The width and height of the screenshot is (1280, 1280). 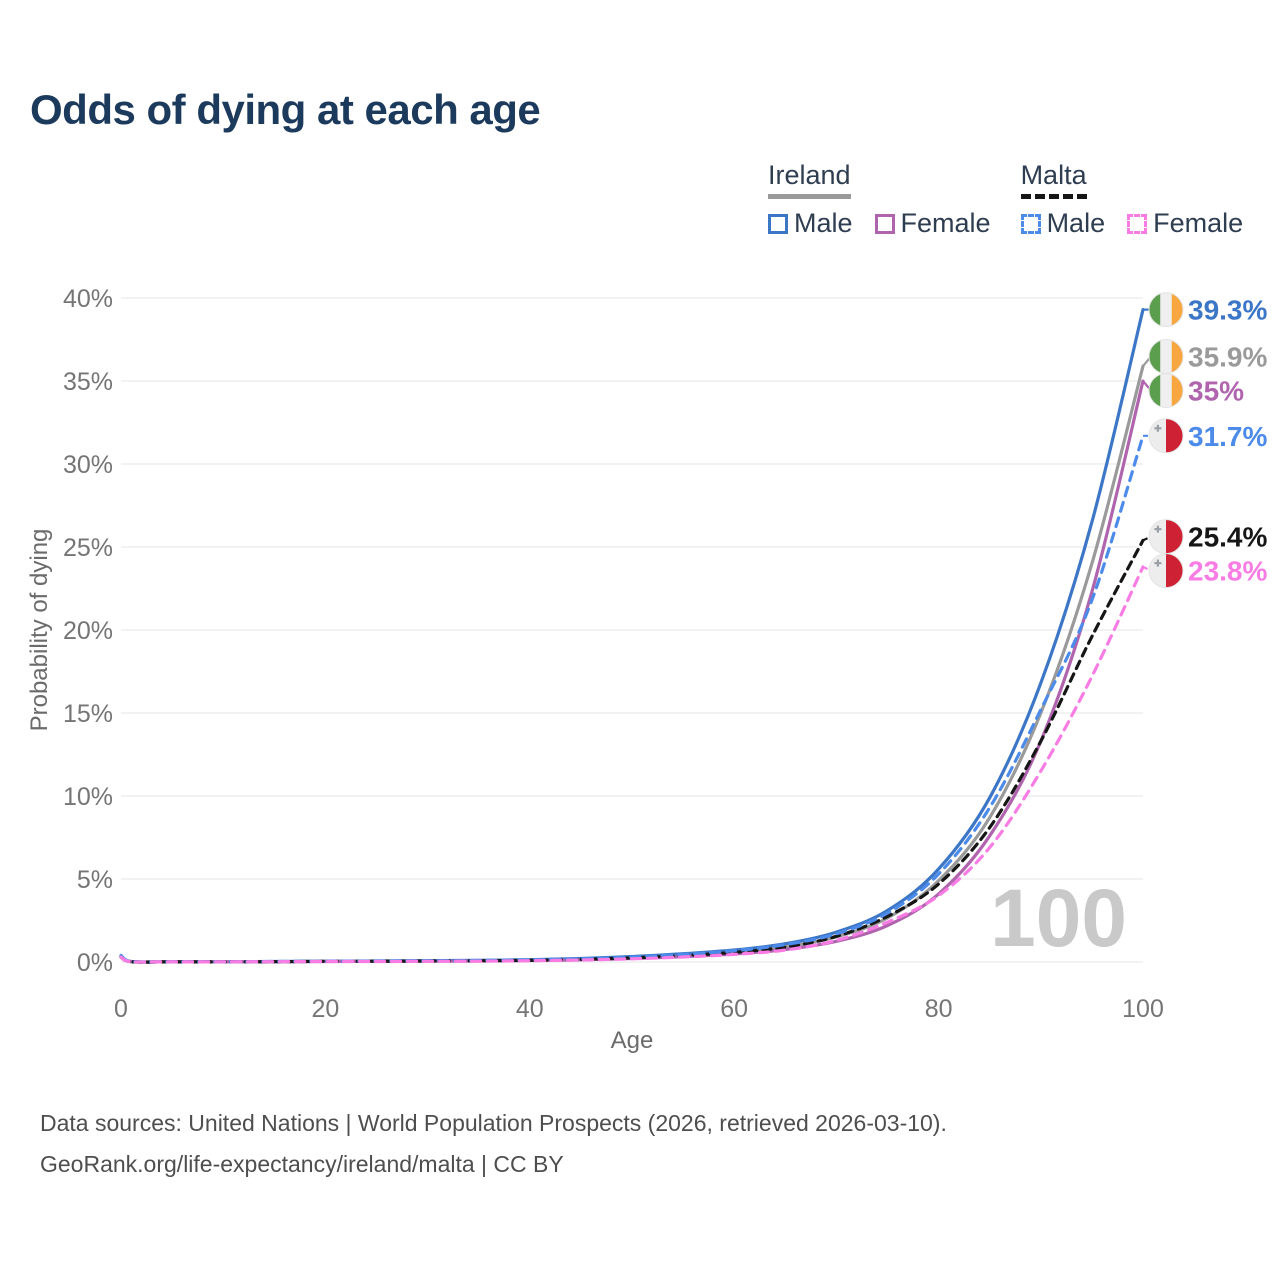 I want to click on legend-item-malta-male: Male, so click(x=1063, y=223).